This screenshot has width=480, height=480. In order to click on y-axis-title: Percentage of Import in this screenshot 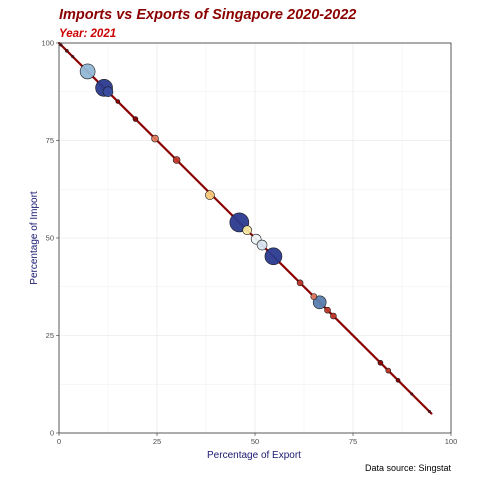, I will do `click(34, 238)`.